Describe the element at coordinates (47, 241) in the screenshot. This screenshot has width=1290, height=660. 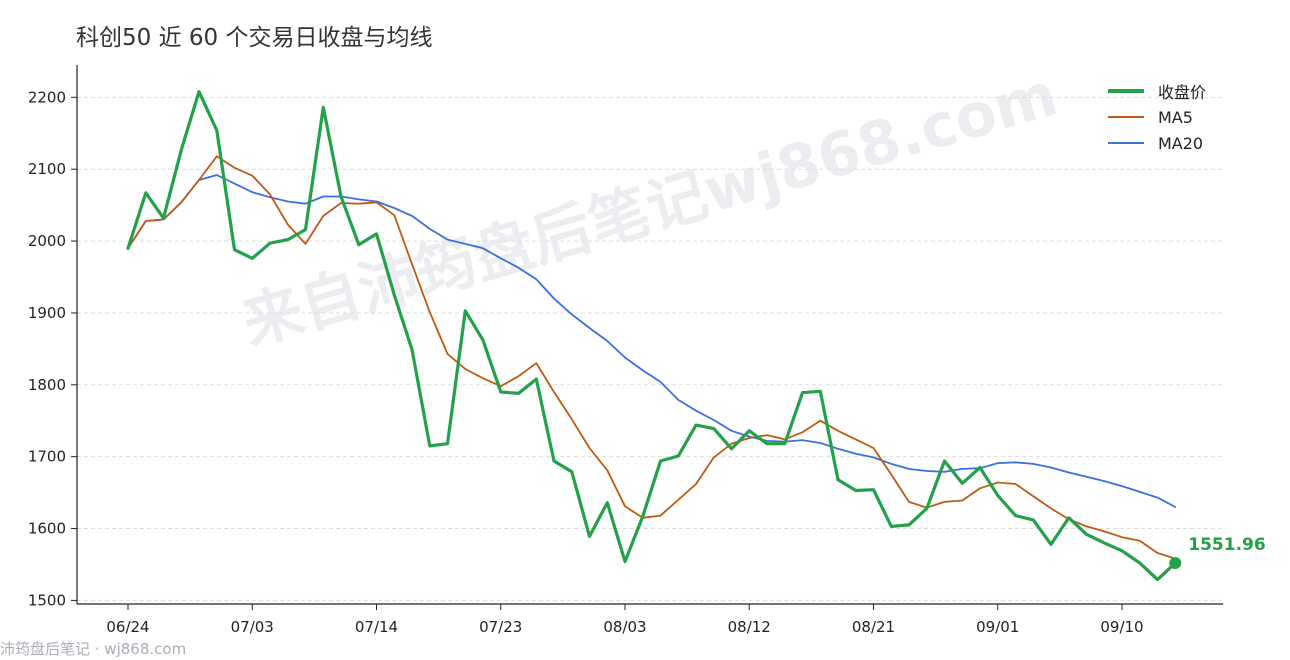
I see `y-tick-label: 2000` at that location.